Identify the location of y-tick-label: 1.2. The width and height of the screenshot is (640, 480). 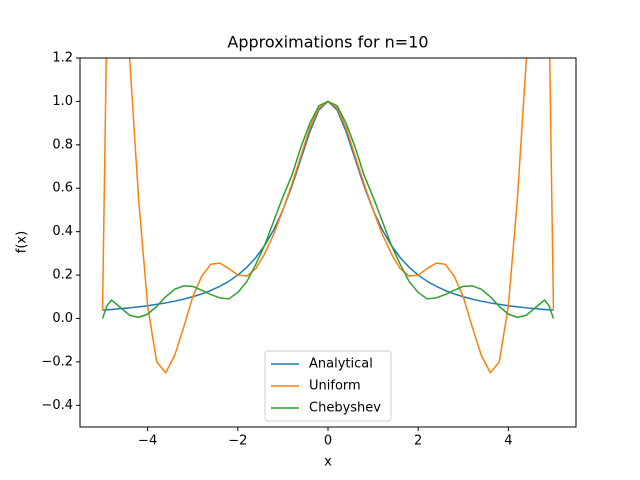
(62, 58).